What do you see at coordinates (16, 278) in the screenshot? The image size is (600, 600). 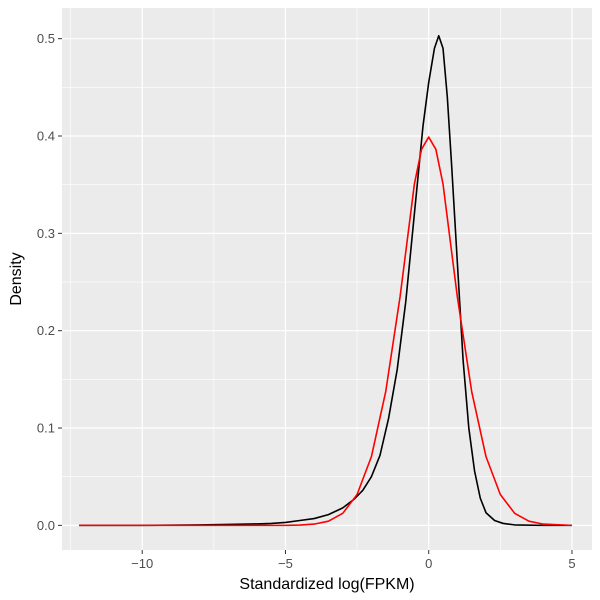 I see `y-axis-title: Density` at bounding box center [16, 278].